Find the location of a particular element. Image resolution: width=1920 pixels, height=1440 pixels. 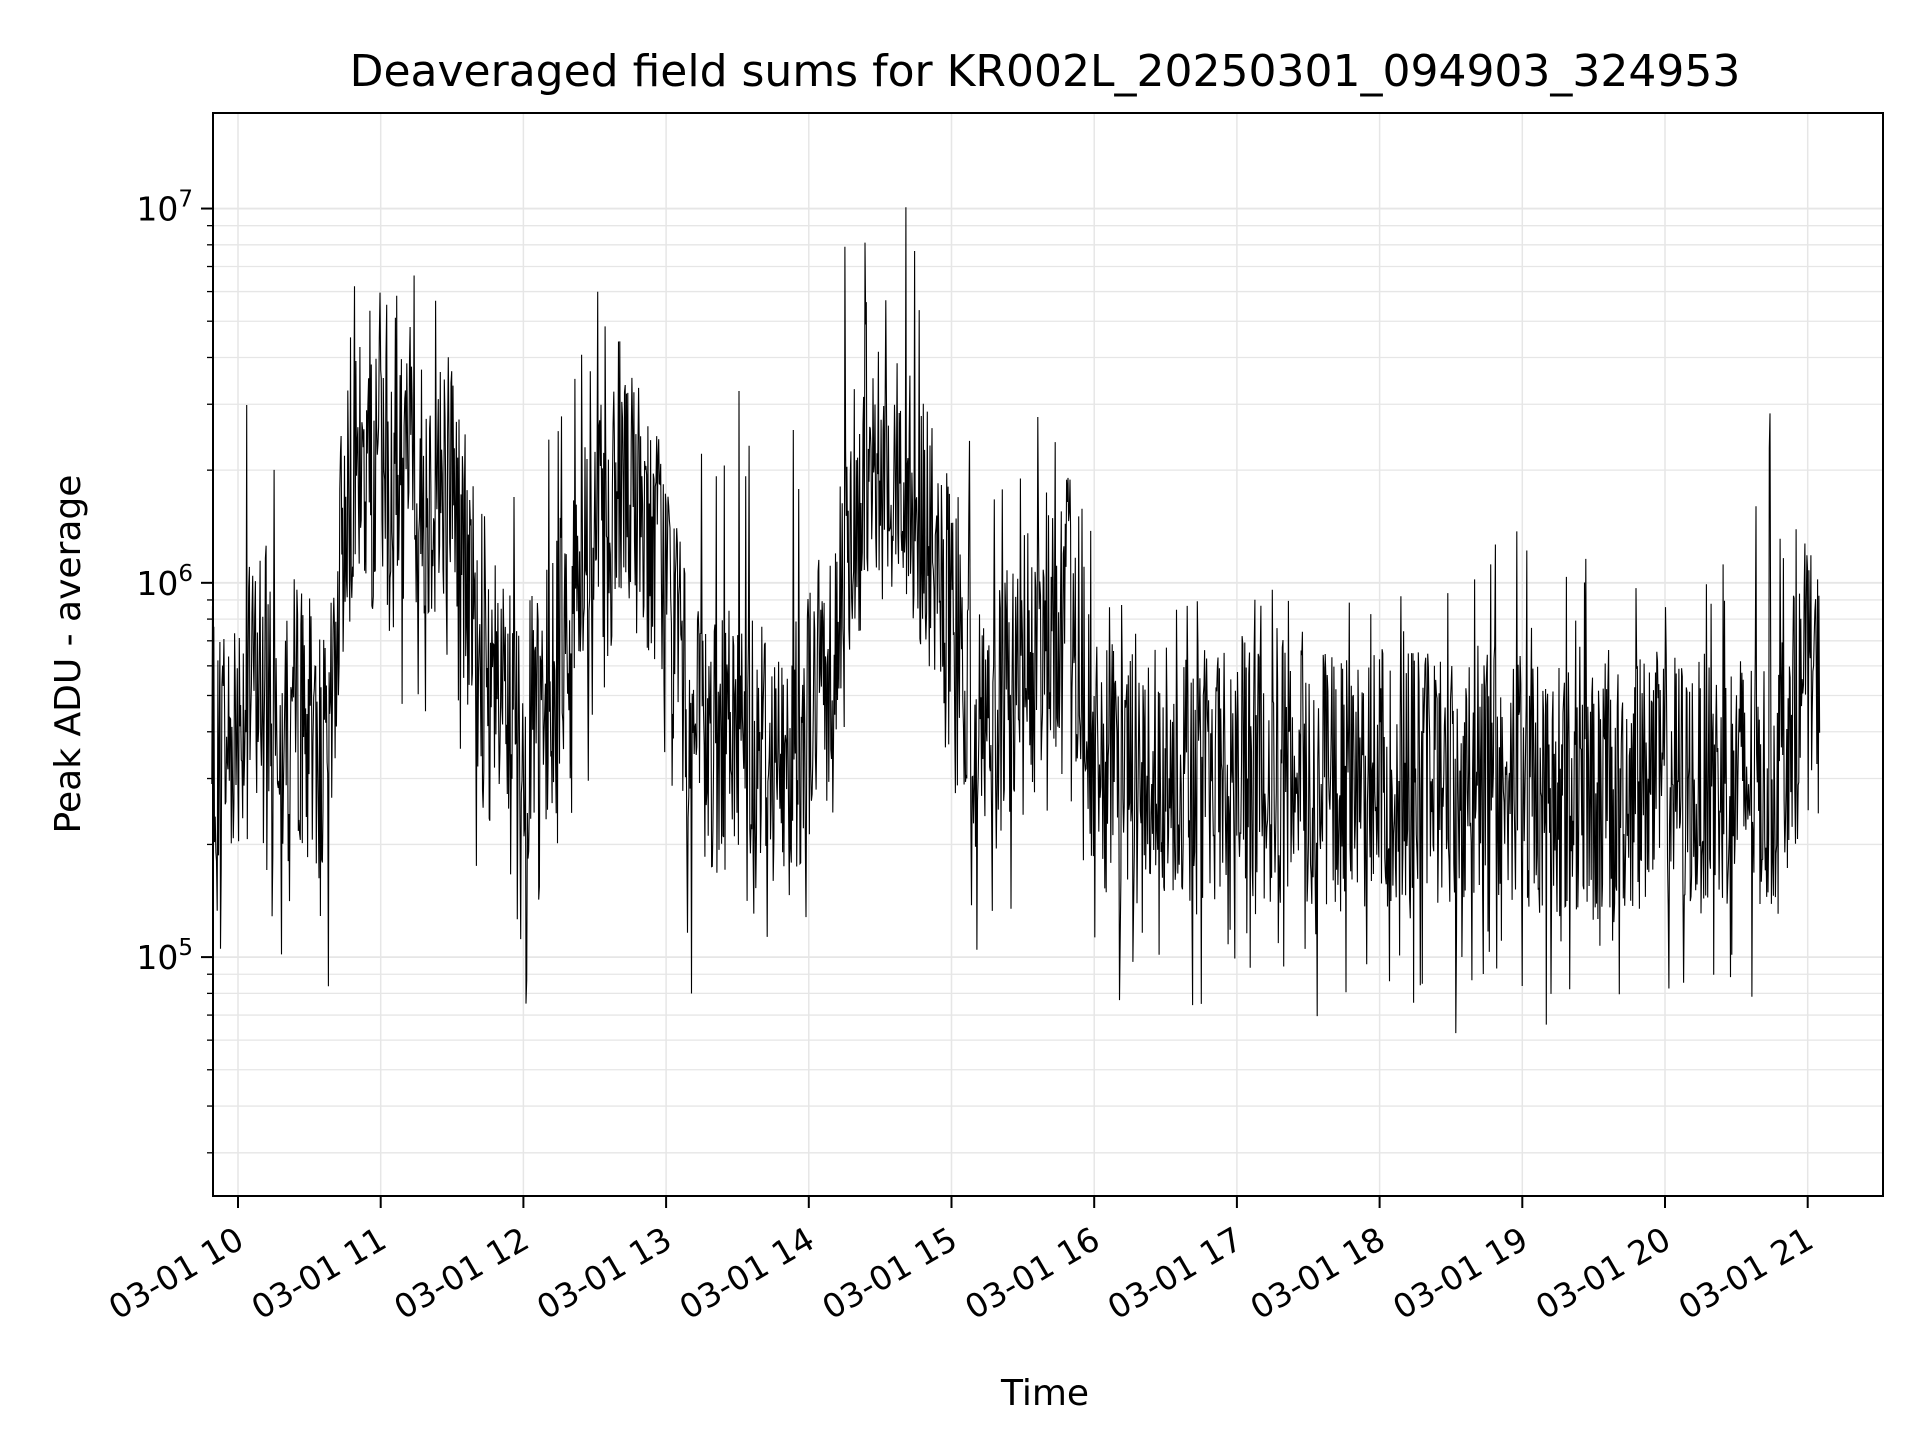

y-axis: 105 106 107 is located at coordinates (174, 670).